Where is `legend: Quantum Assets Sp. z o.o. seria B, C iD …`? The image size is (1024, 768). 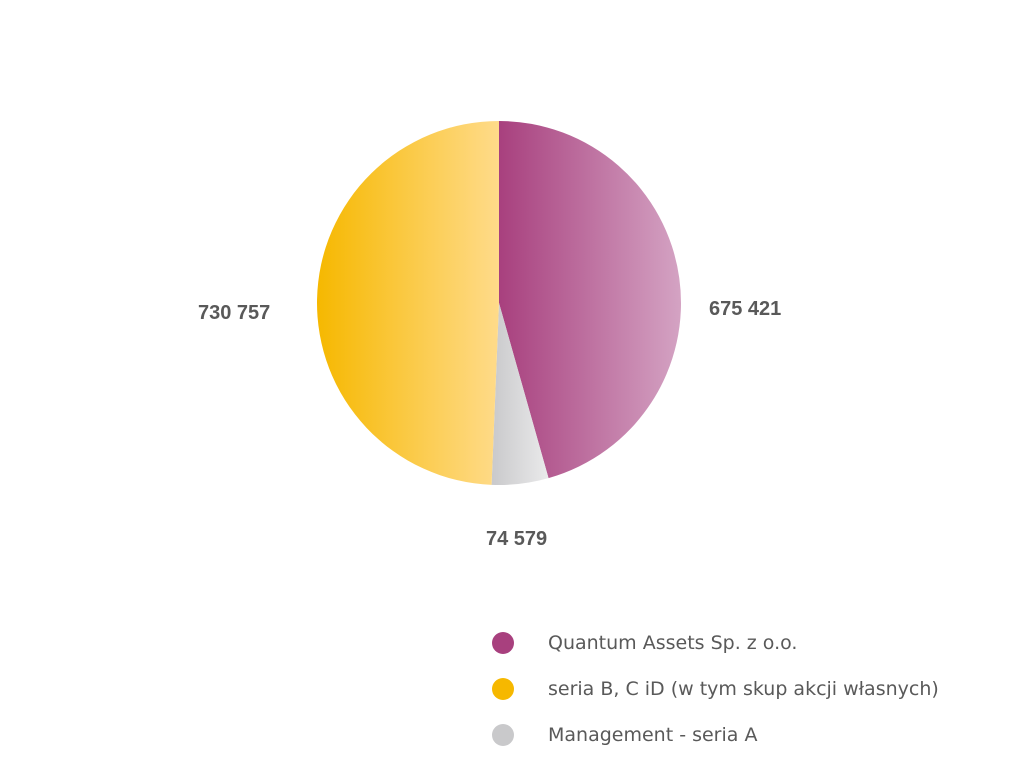 legend: Quantum Assets Sp. z o.o. seria B, C iD … is located at coordinates (715, 689).